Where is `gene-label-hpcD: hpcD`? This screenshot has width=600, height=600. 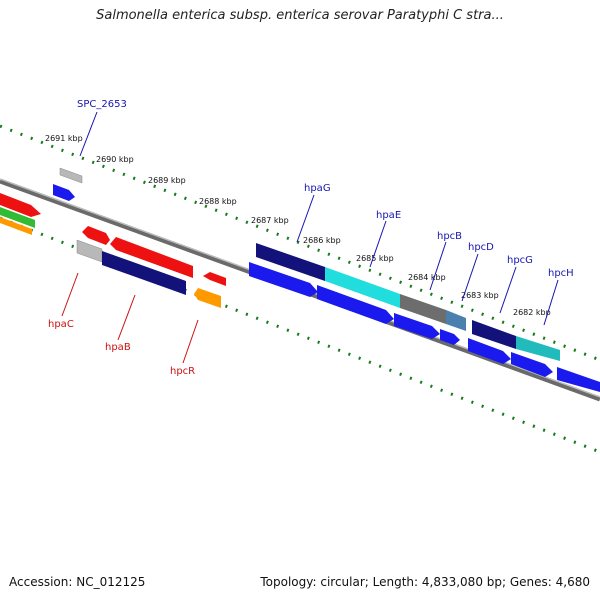
gene-label-hpcD: hpcD is located at coordinates (481, 247).